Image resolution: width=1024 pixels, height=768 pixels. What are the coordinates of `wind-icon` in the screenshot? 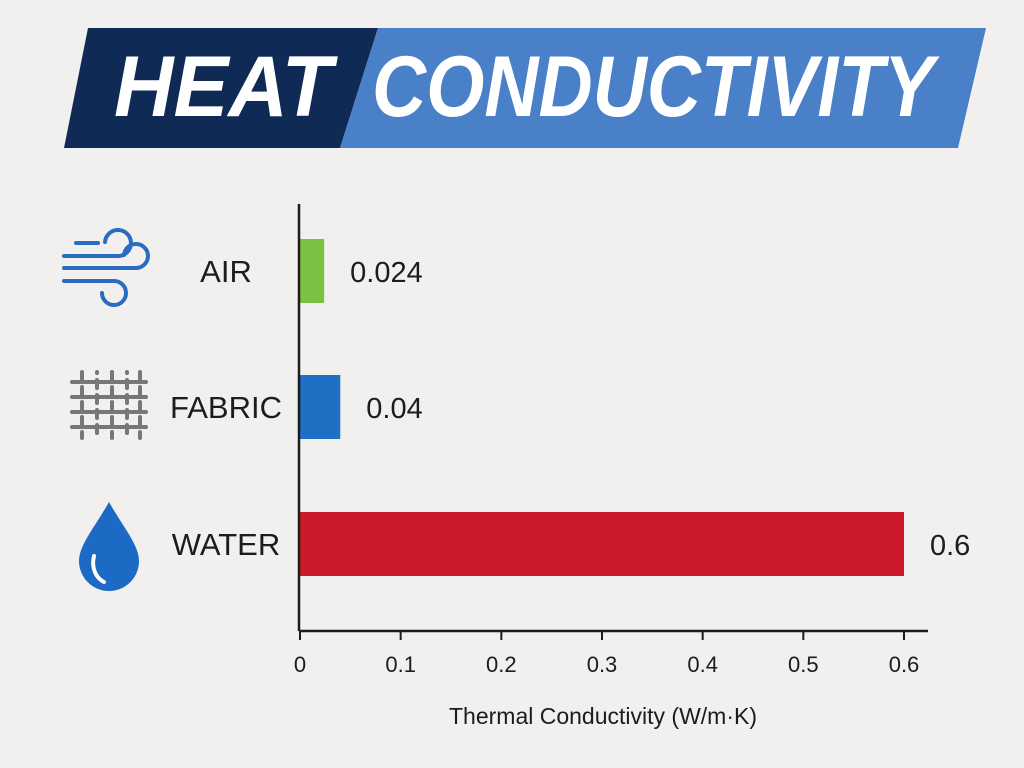 It's located at (106, 267).